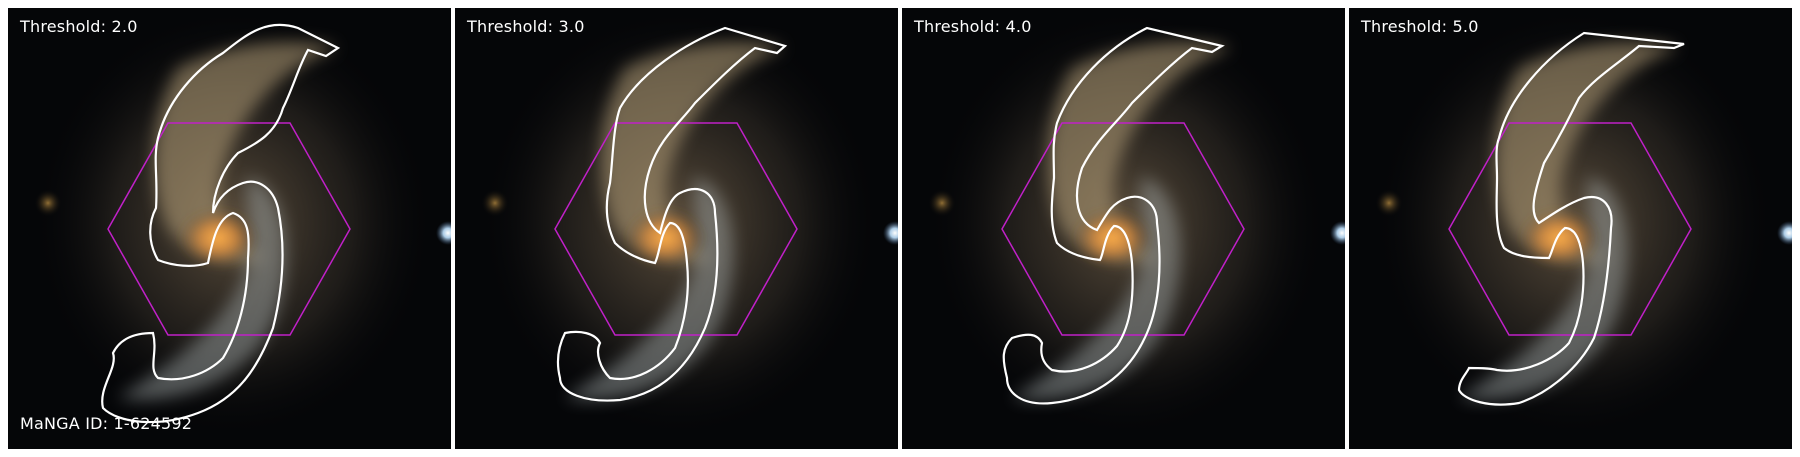  Describe the element at coordinates (106, 423) in the screenshot. I see `manga-id-label: MaNGA ID: 1-624592` at that location.